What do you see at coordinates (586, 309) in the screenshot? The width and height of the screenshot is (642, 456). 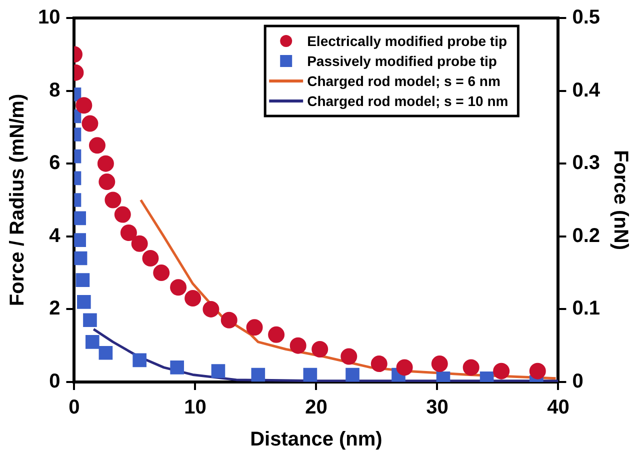 I see `y2-tick-label: 0.1` at bounding box center [586, 309].